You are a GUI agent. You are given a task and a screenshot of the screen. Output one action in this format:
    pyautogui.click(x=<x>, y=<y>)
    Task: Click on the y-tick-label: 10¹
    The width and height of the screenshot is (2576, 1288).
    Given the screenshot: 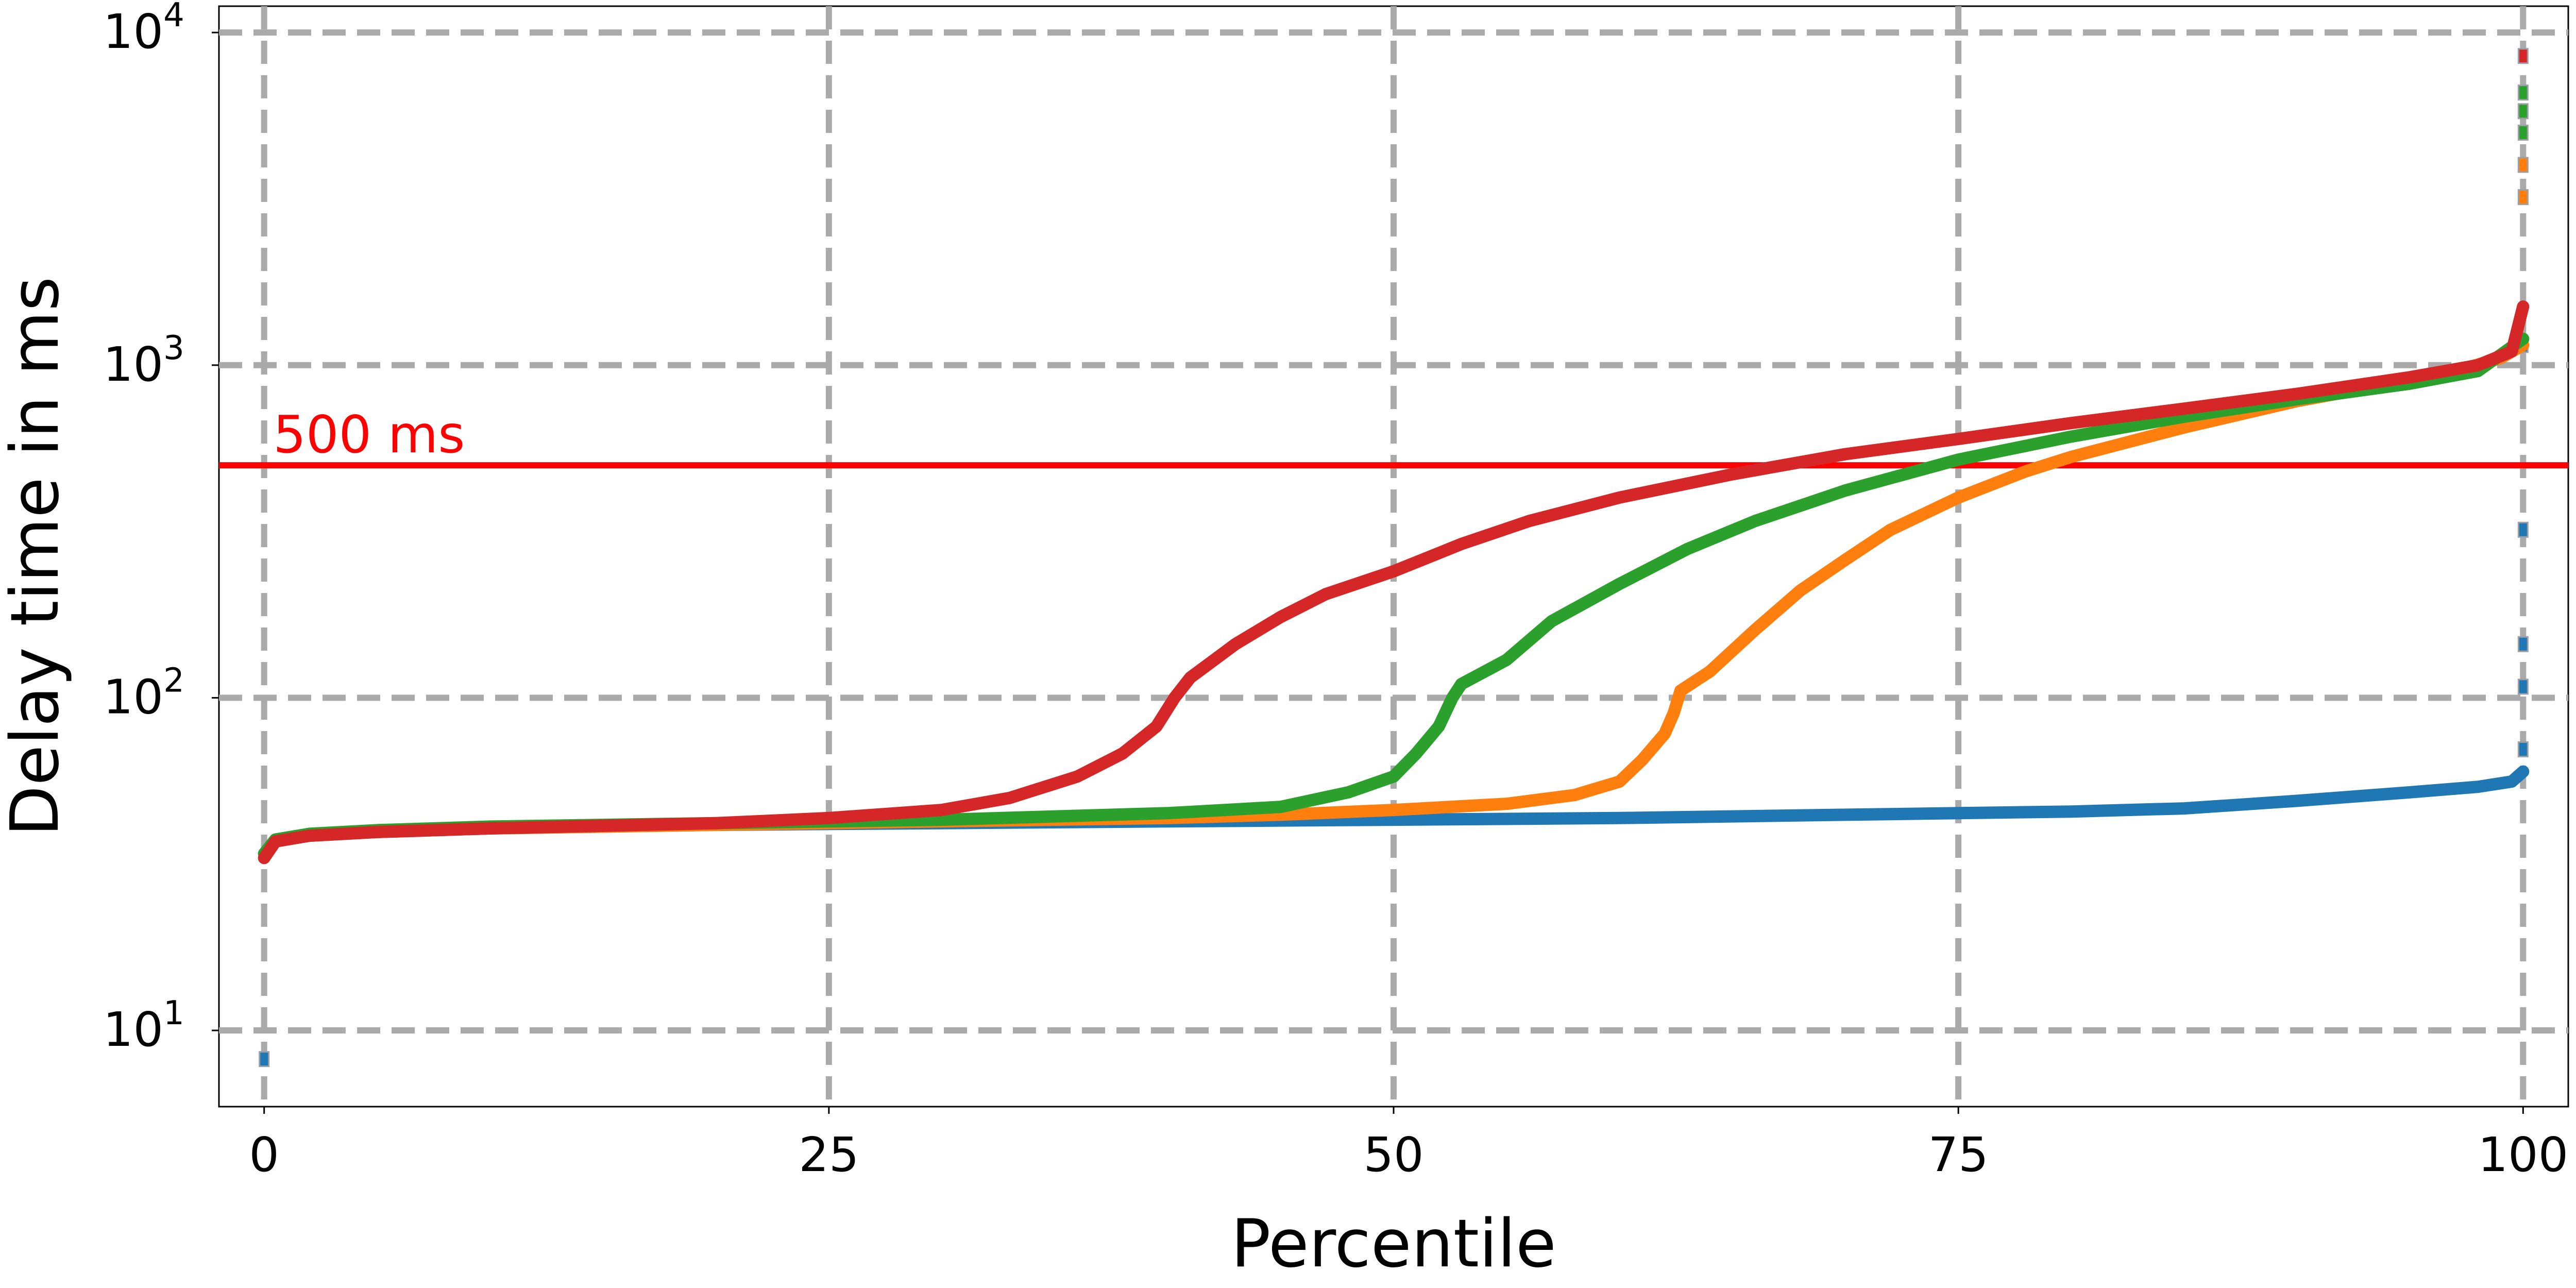 What is the action you would take?
    pyautogui.click(x=143, y=1025)
    